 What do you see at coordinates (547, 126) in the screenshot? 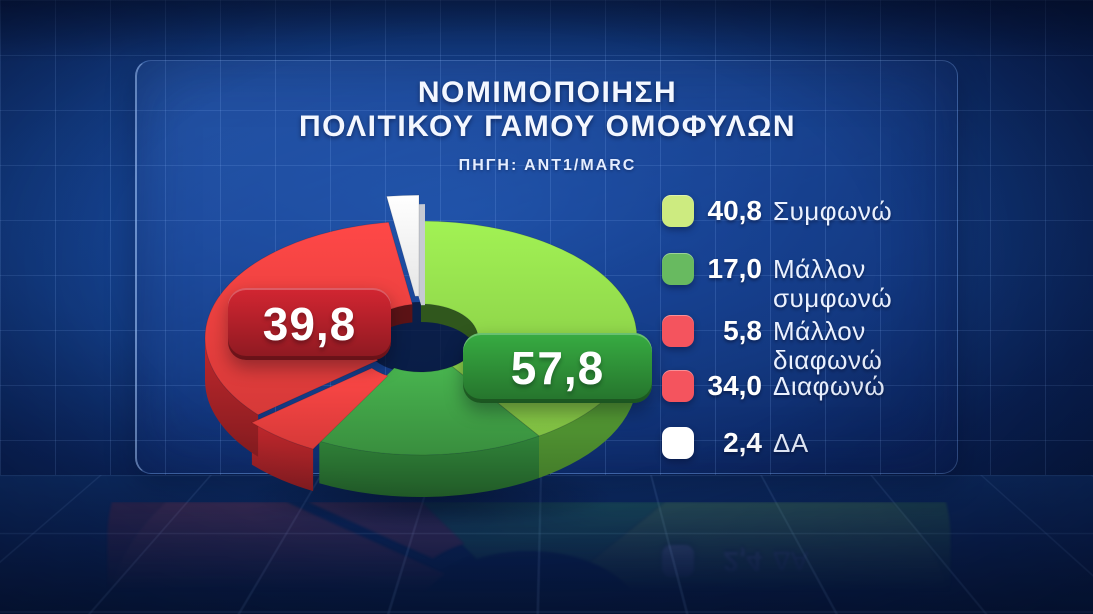
I see `chart-title-line2: ΠΟΛΙΤΙΚΟΥ ΓΑΜΟΥ ΟΜΟΦΥΛΩΝ` at bounding box center [547, 126].